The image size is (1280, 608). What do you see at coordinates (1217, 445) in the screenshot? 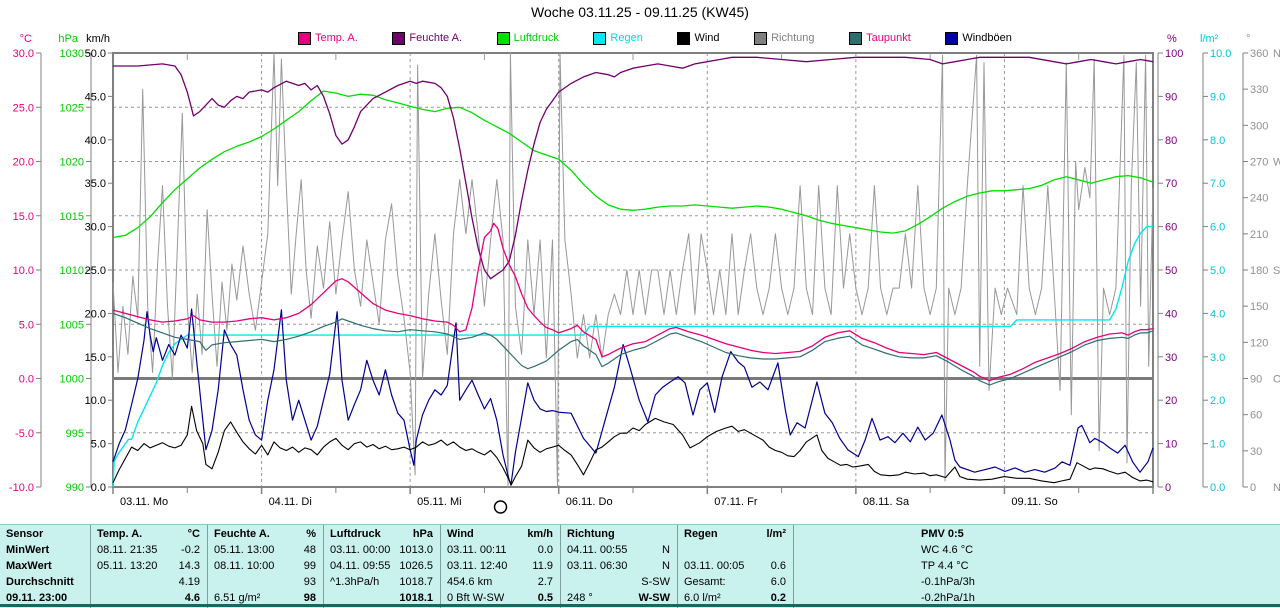
I see `svg-text: 1.0` at bounding box center [1217, 445].